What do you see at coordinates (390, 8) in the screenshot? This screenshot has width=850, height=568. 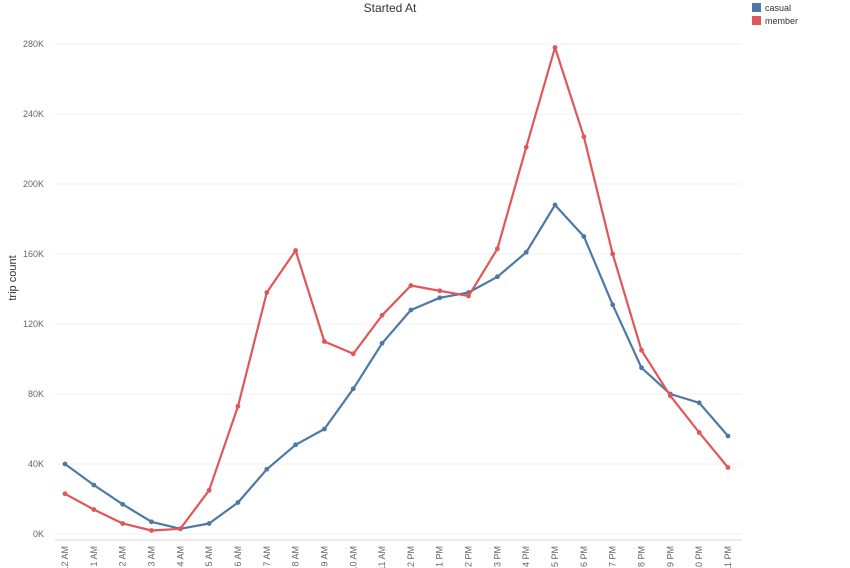 I see `chart-title: Started At` at bounding box center [390, 8].